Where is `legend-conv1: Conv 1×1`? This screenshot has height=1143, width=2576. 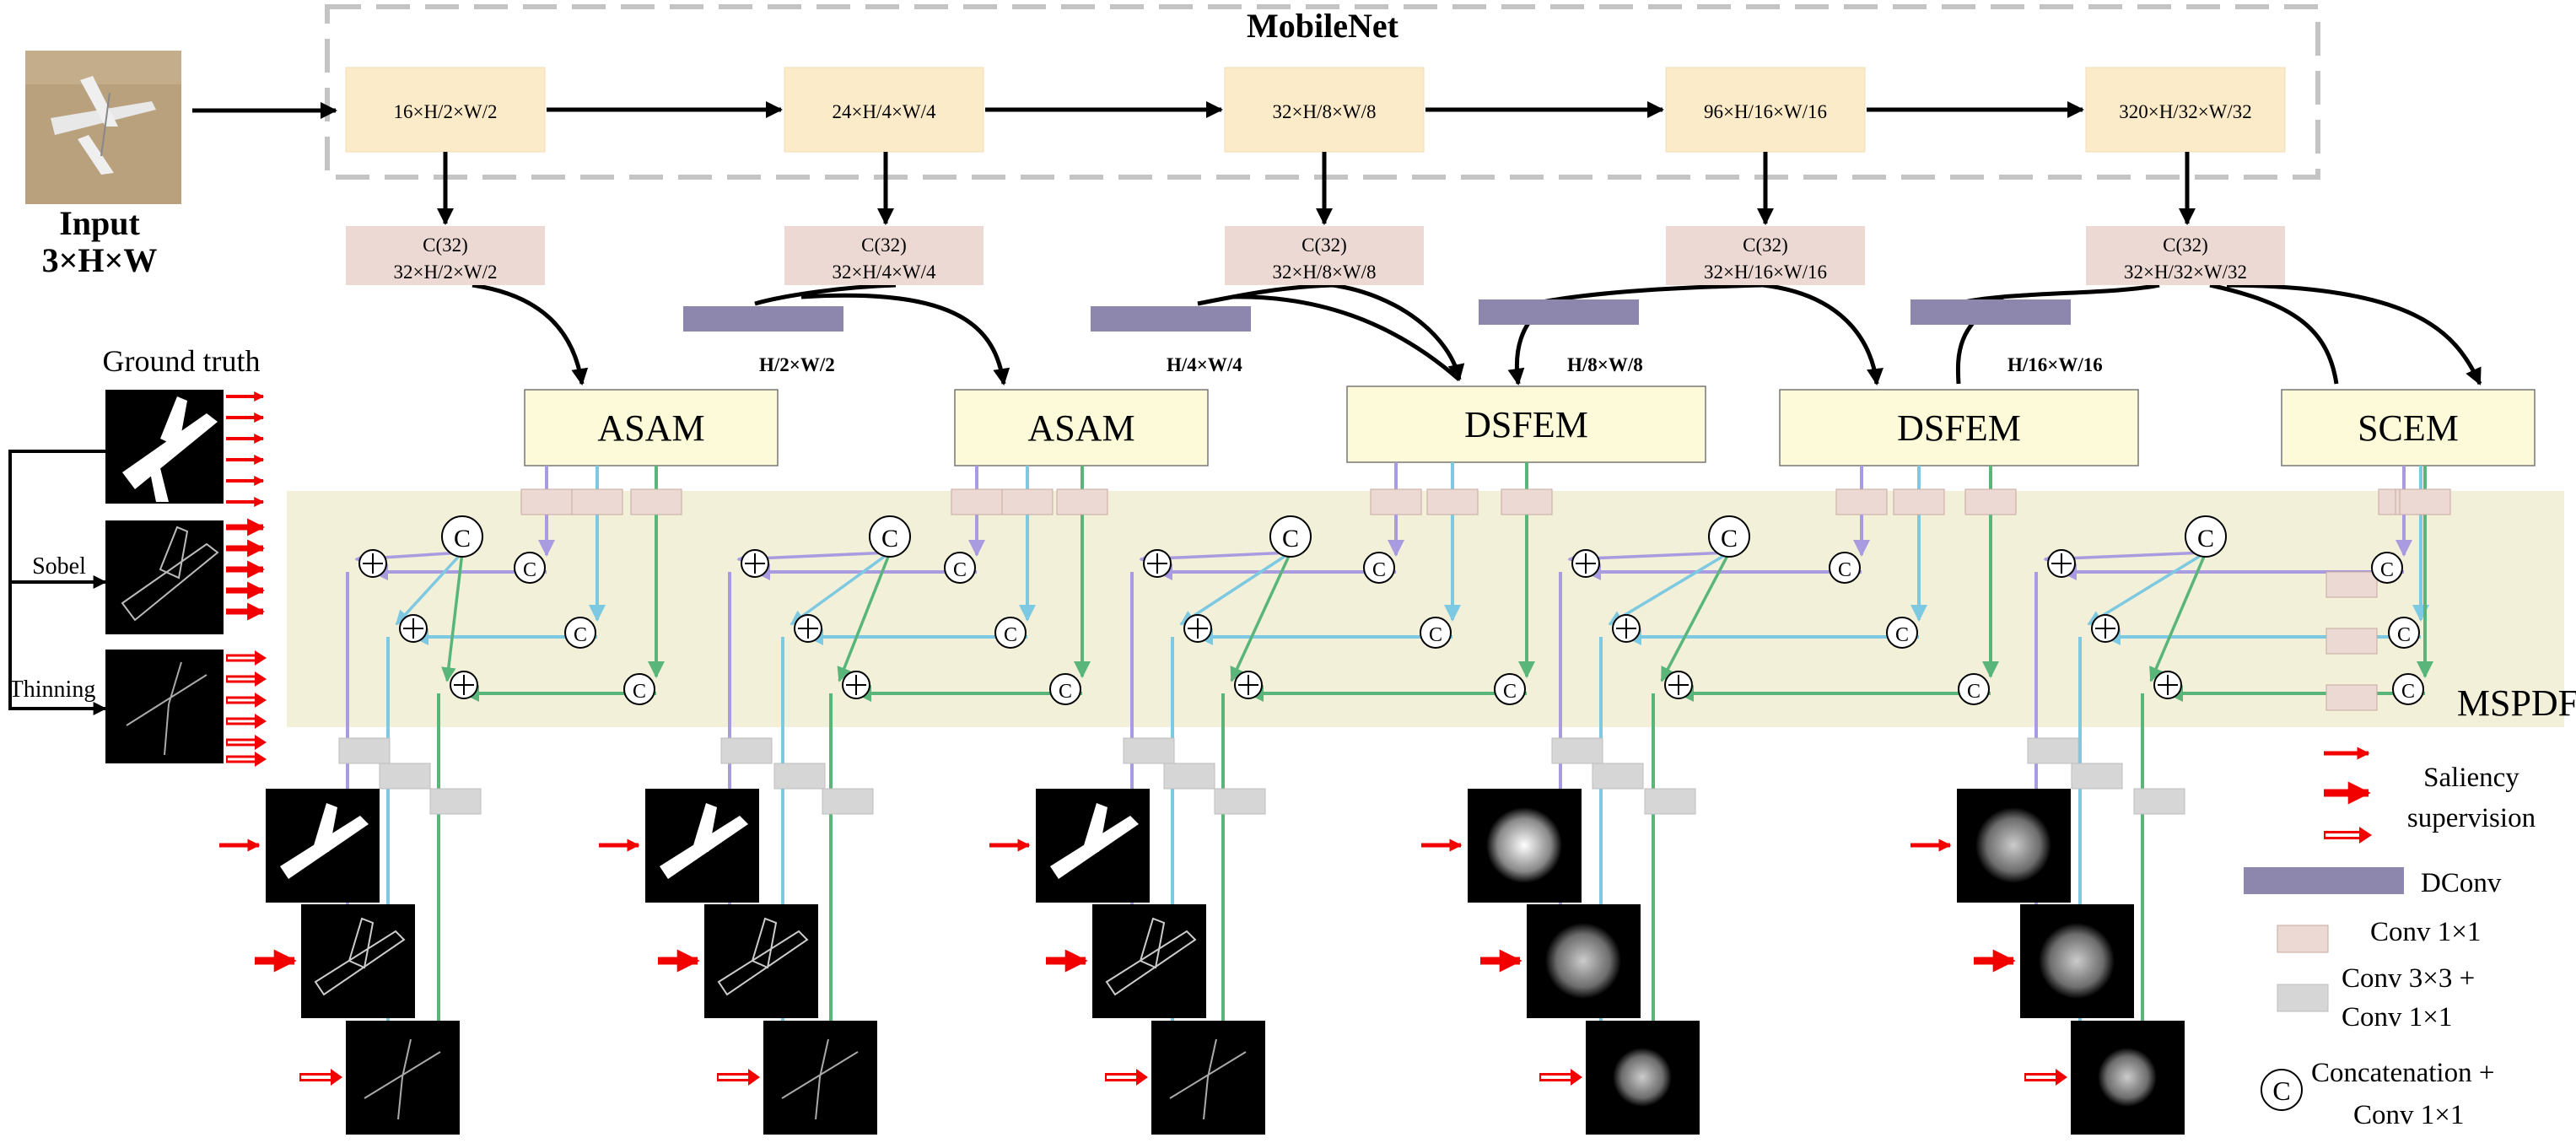
legend-conv1: Conv 1×1 is located at coordinates (2425, 932).